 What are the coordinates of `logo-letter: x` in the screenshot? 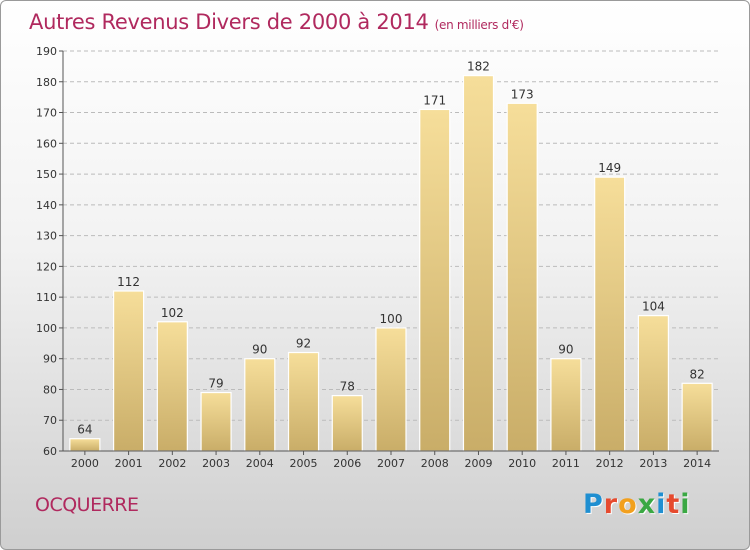 It's located at (647, 504).